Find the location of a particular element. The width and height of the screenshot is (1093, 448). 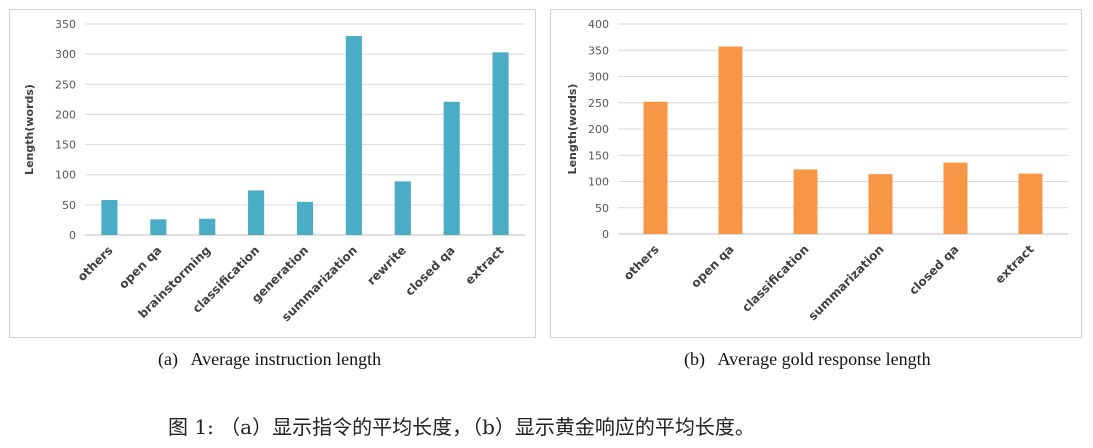

y-tick-label: 400 is located at coordinates (598, 24).